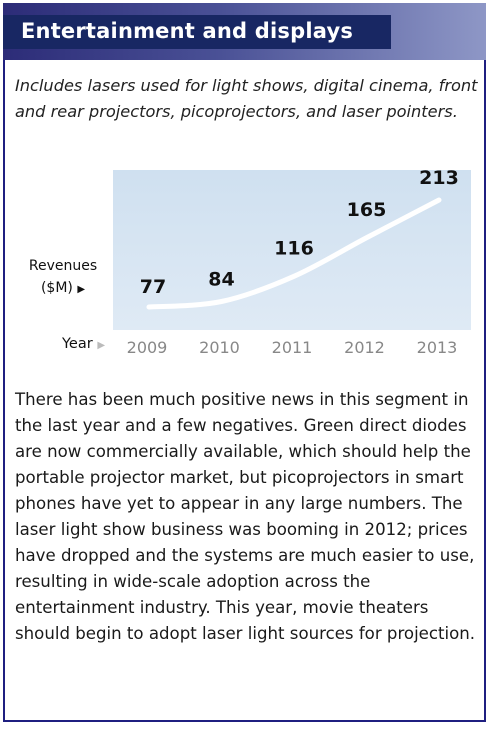 Image resolution: width=493 pixels, height=730 pixels. What do you see at coordinates (187, 31) in the screenshot?
I see `section-title: Entertainment and displays` at bounding box center [187, 31].